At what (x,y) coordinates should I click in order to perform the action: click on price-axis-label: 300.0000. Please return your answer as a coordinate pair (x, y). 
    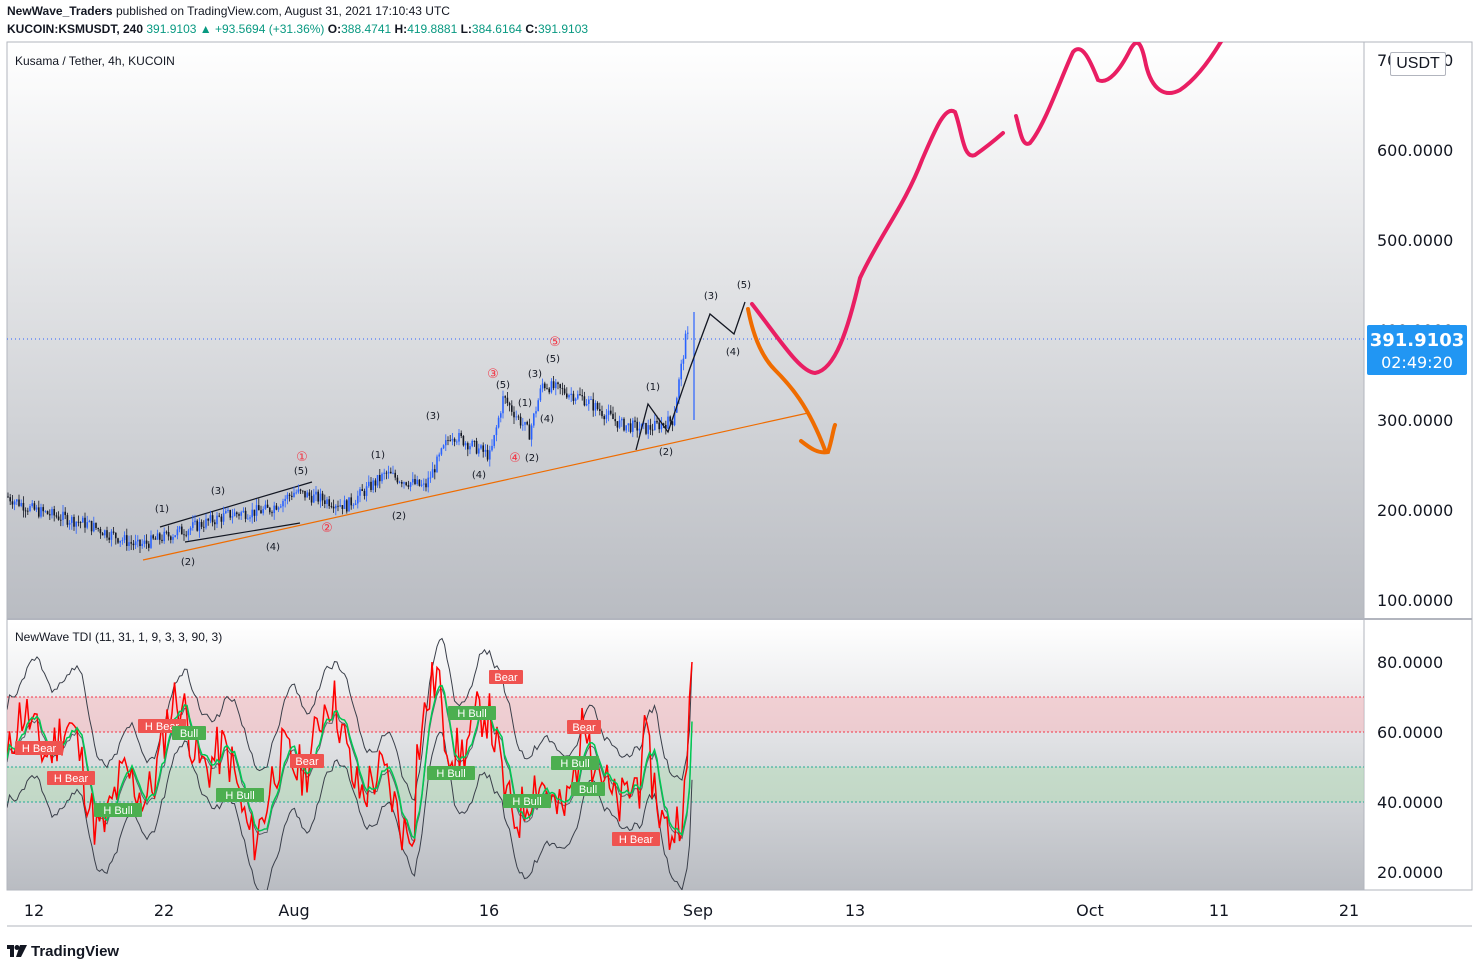
    Looking at the image, I should click on (1415, 420).